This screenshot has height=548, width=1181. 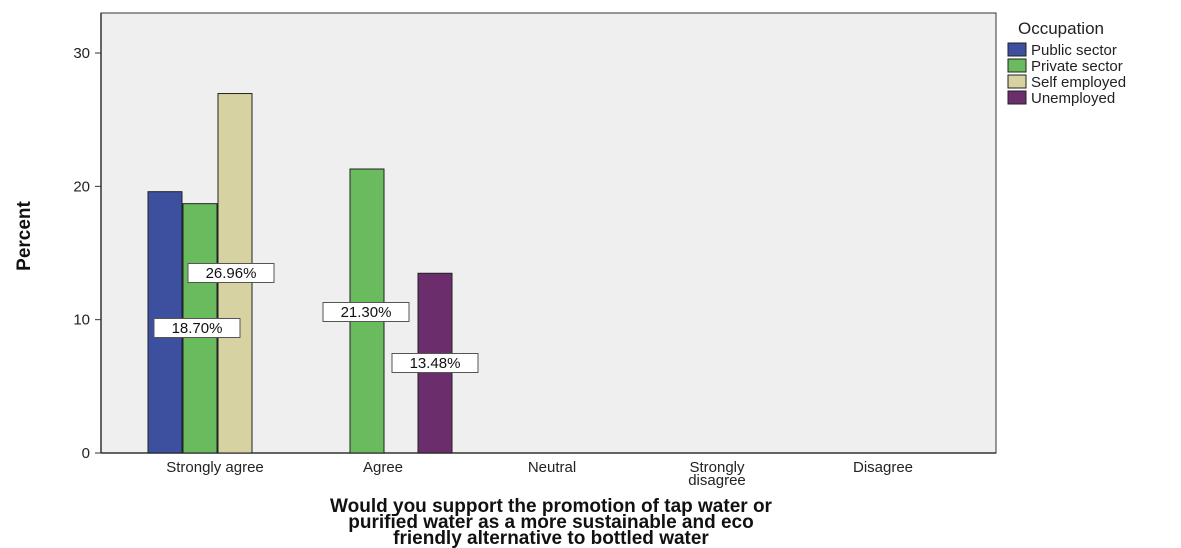 What do you see at coordinates (316, 318) in the screenshot?
I see `data-labels: 26.96% 18.70% 21.30% 13.48%` at bounding box center [316, 318].